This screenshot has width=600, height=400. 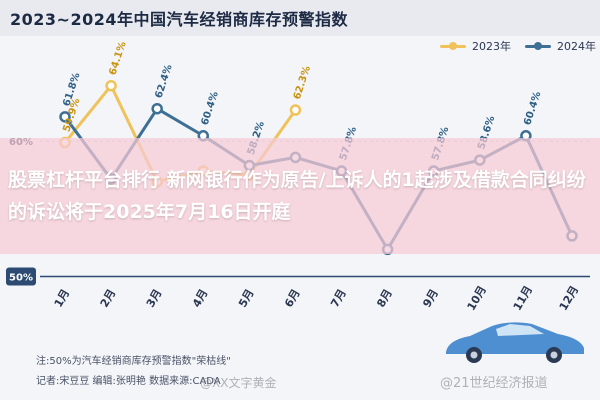 I want to click on footnote-credits: 记者:宋豆豆 编辑:张明艳 数据来源:CADA, so click(x=128, y=381).